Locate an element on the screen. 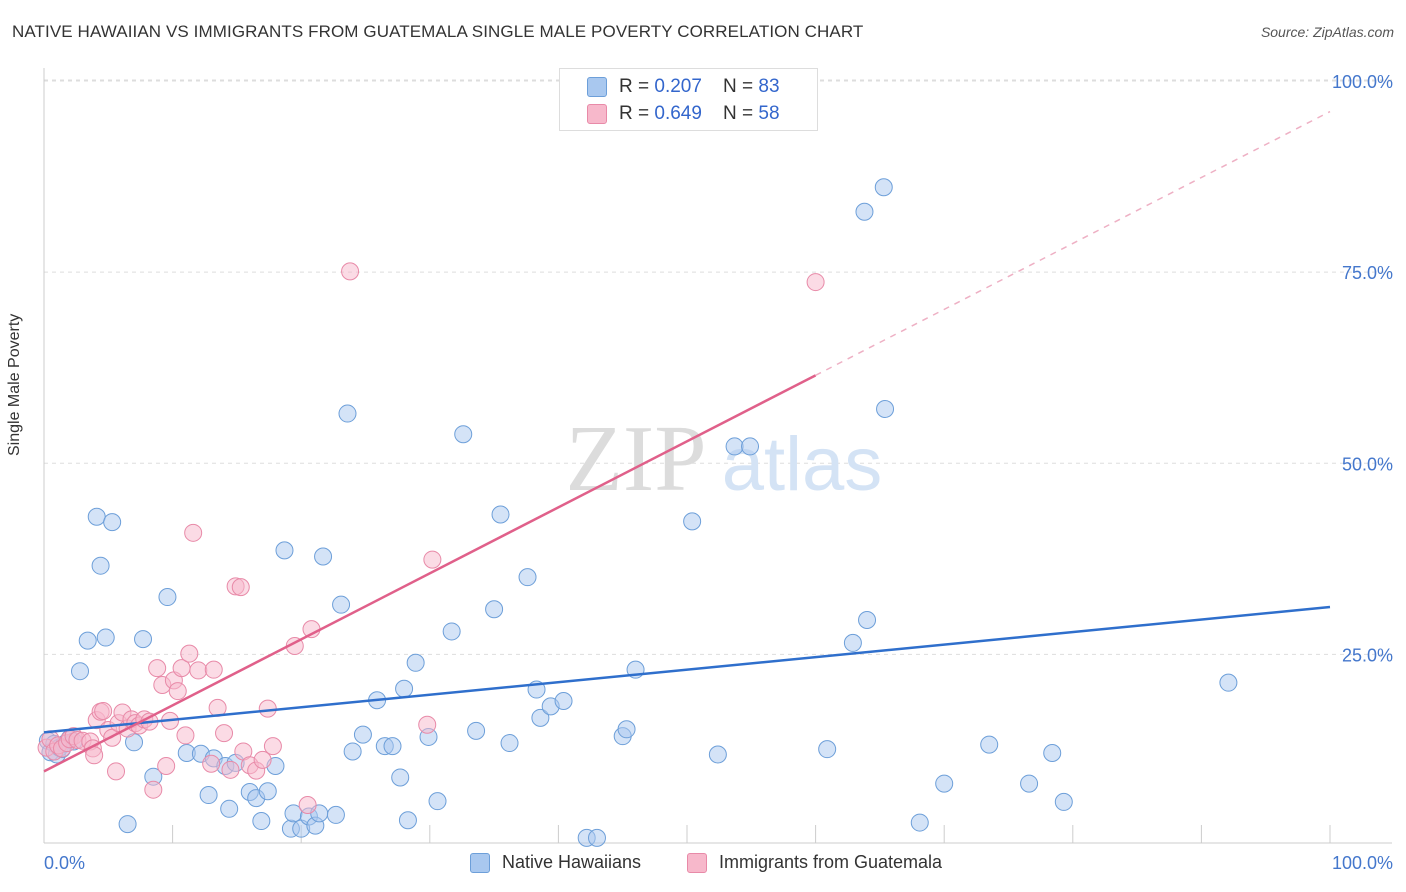 This screenshot has height=892, width=1406. y-axis-title: Single Male Poverty is located at coordinates (14, 384).